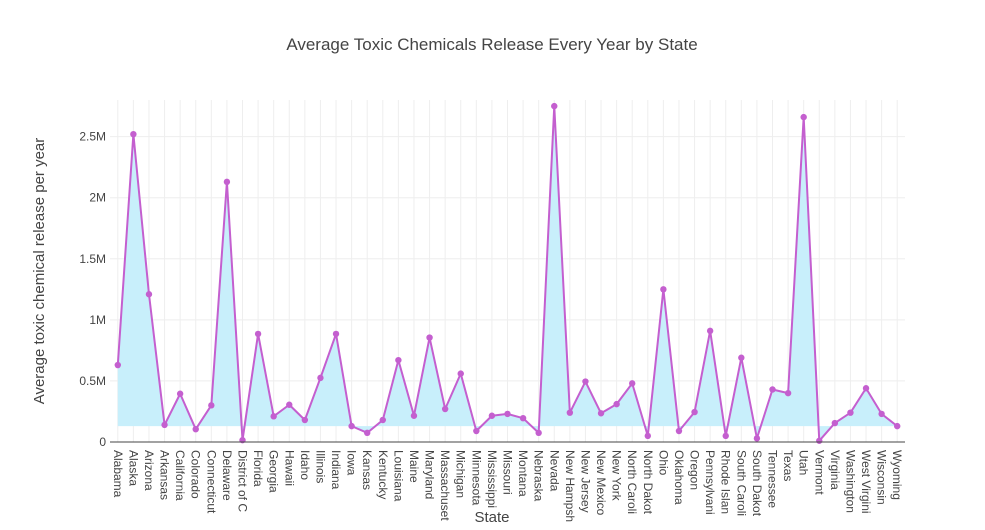  Describe the element at coordinates (336, 470) in the screenshot. I see `x-tick-label: Indiana` at that location.